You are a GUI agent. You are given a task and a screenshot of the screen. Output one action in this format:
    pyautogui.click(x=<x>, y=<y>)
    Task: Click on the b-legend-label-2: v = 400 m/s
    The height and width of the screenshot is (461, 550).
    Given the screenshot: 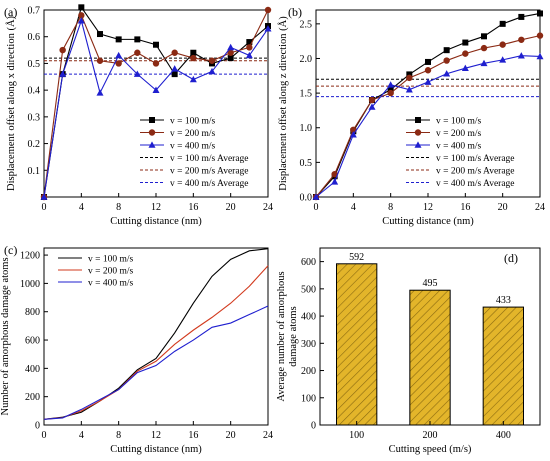 What is the action you would take?
    pyautogui.click(x=459, y=147)
    